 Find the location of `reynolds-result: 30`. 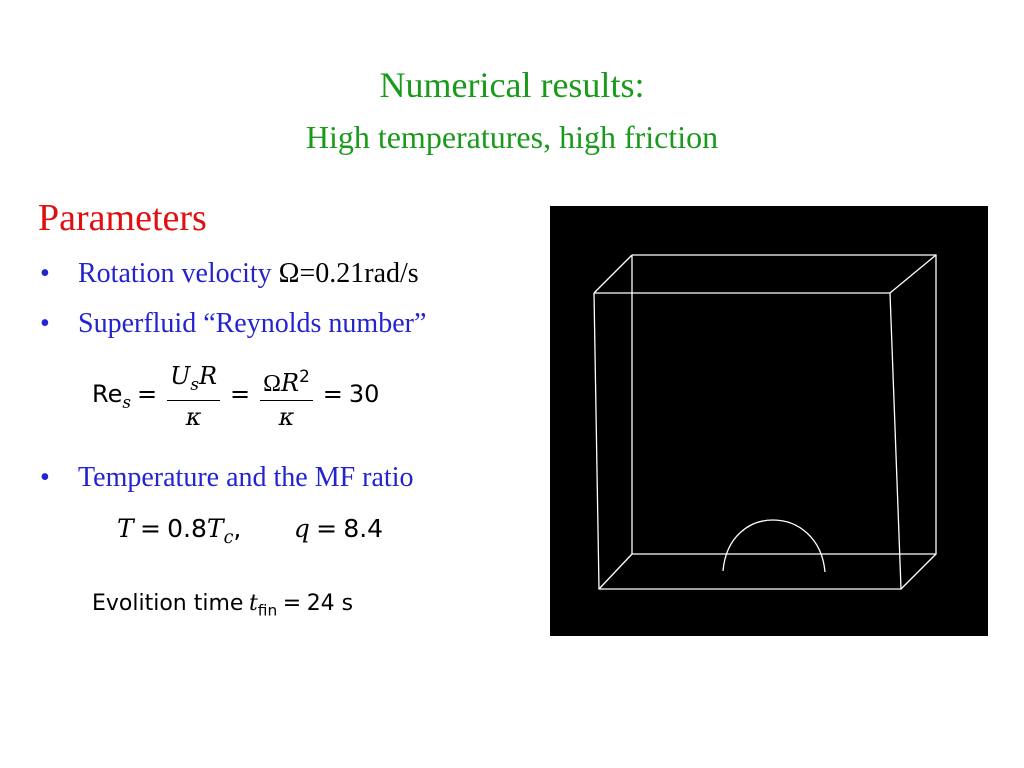

reynolds-result: 30 is located at coordinates (364, 394).